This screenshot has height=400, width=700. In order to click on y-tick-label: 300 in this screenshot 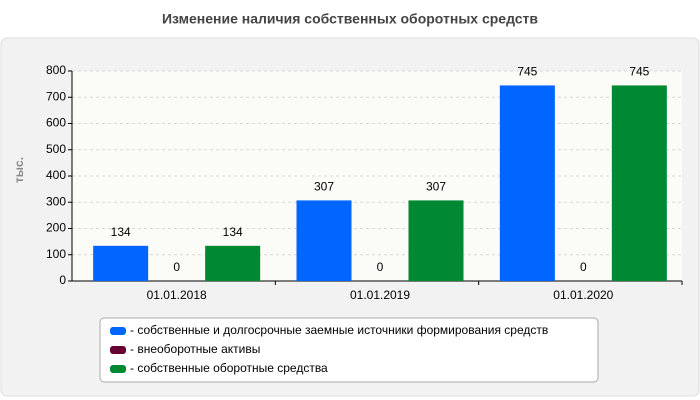, I will do `click(56, 201)`.